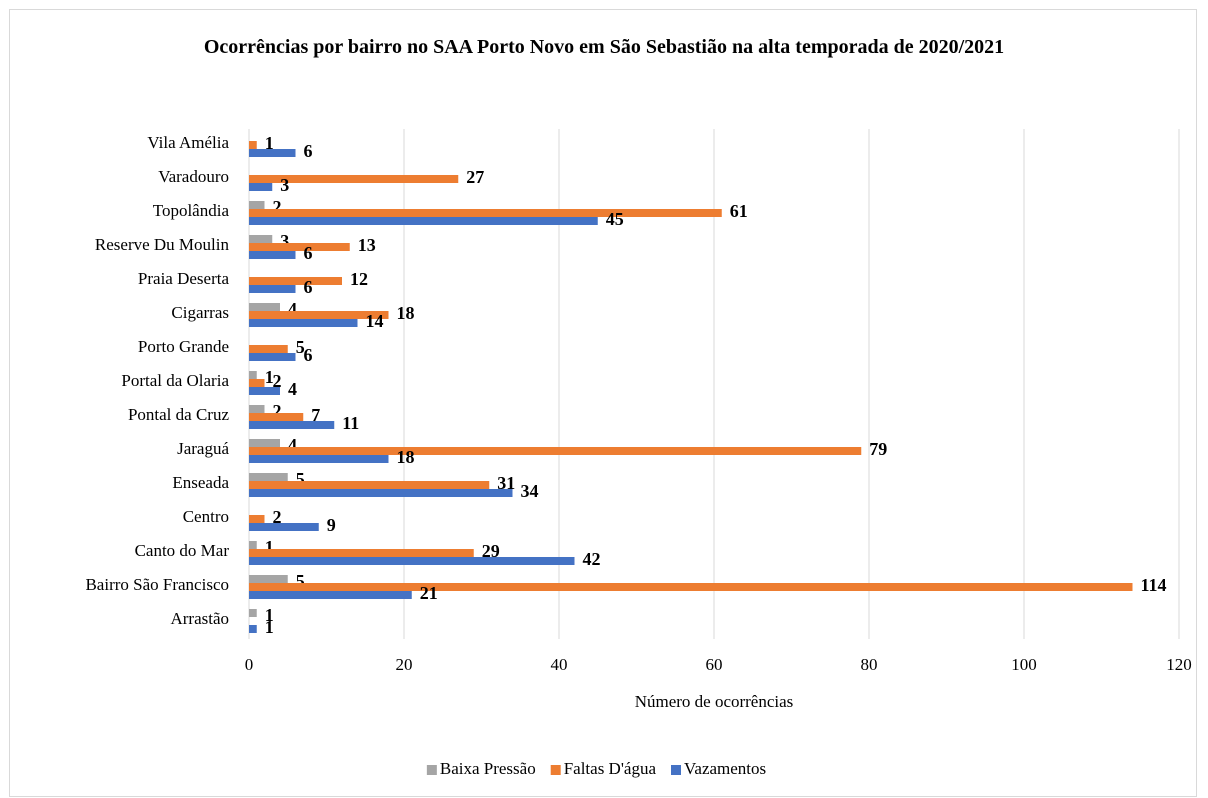 Image resolution: width=1208 pixels, height=798 pixels. Describe the element at coordinates (175, 380) in the screenshot. I see `y-tick-label: Portal da Olaria` at that location.